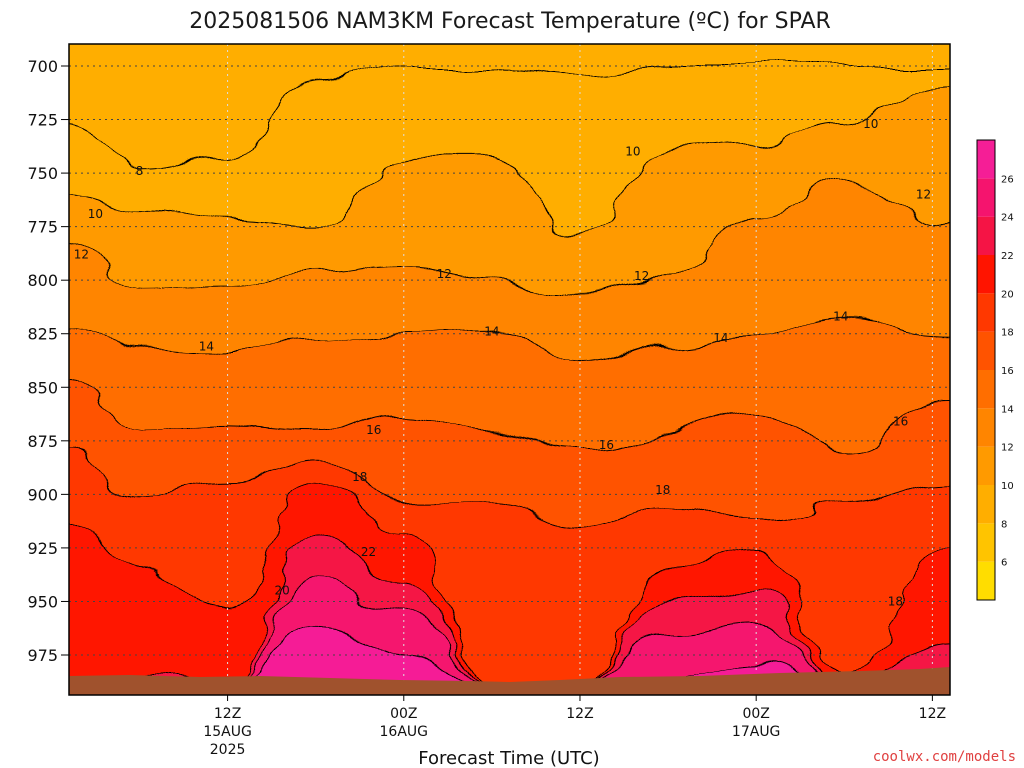  Describe the element at coordinates (42, 280) in the screenshot. I see `y-tick-label: 800` at that location.